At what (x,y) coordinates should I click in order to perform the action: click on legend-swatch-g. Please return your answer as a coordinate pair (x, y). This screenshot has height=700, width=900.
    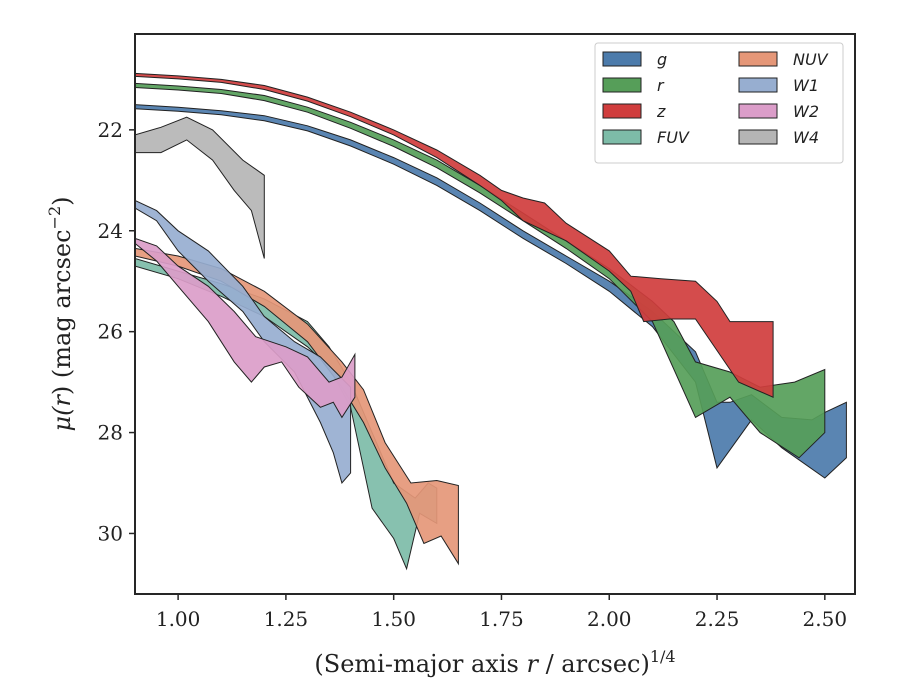
    Looking at the image, I should click on (622, 59).